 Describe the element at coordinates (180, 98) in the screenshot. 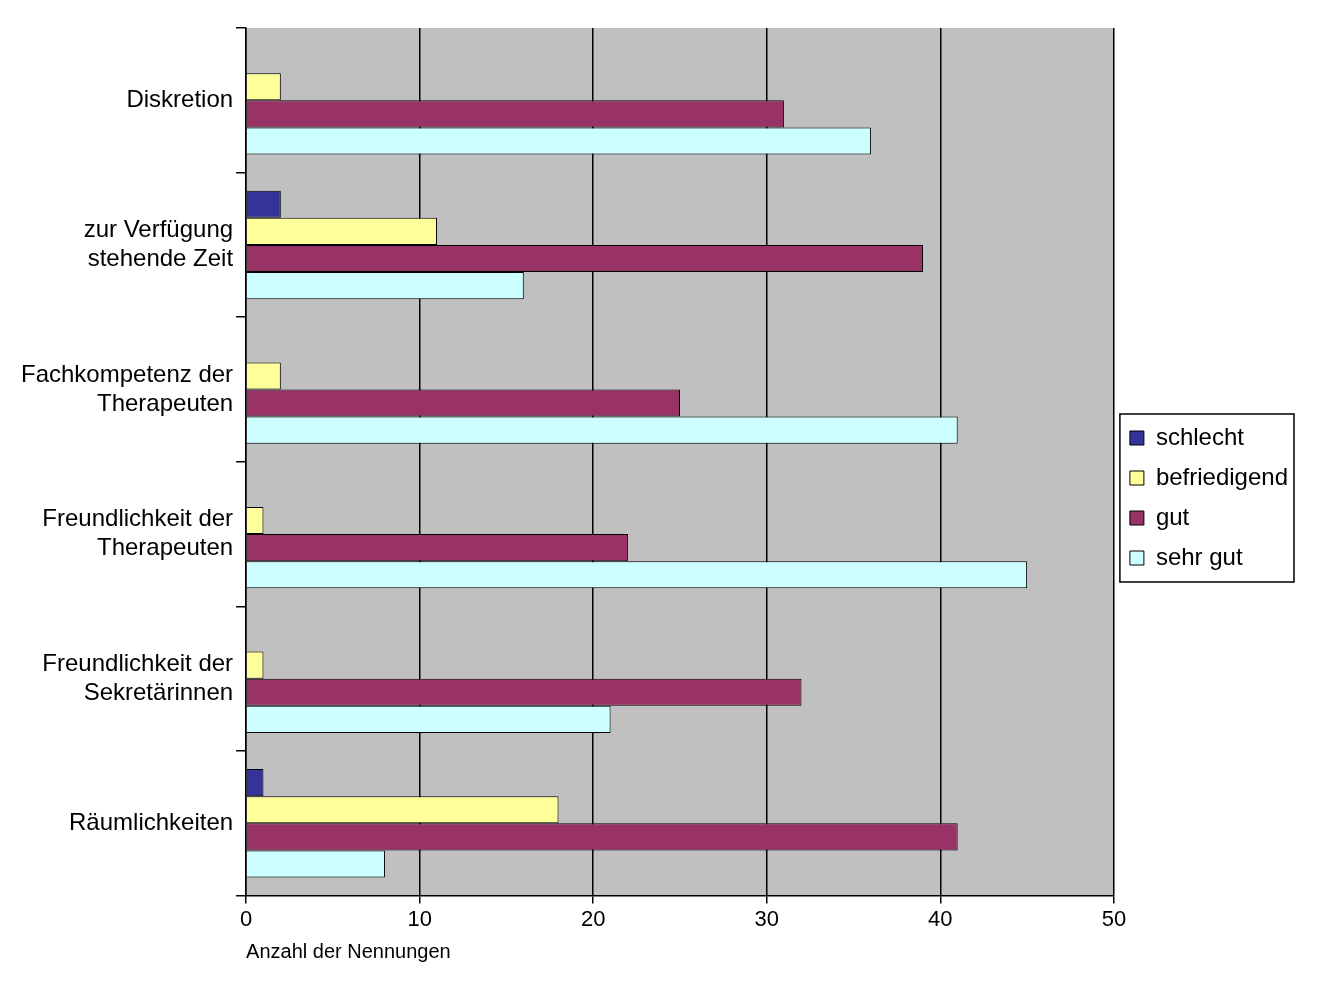

I see `y-tick-label: Diskretion` at that location.